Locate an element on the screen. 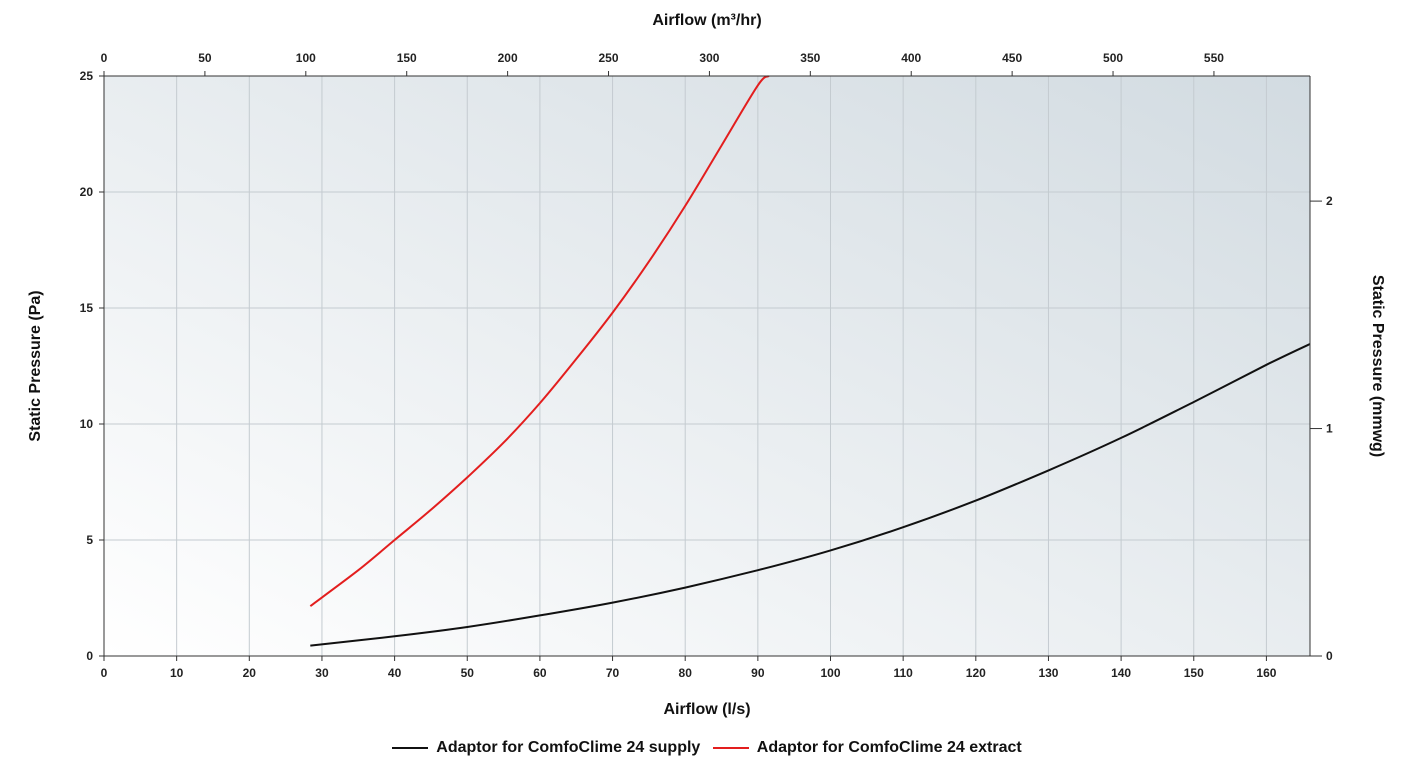 Image resolution: width=1414 pixels, height=757 pixels. x-tick-label: 90 is located at coordinates (758, 673).